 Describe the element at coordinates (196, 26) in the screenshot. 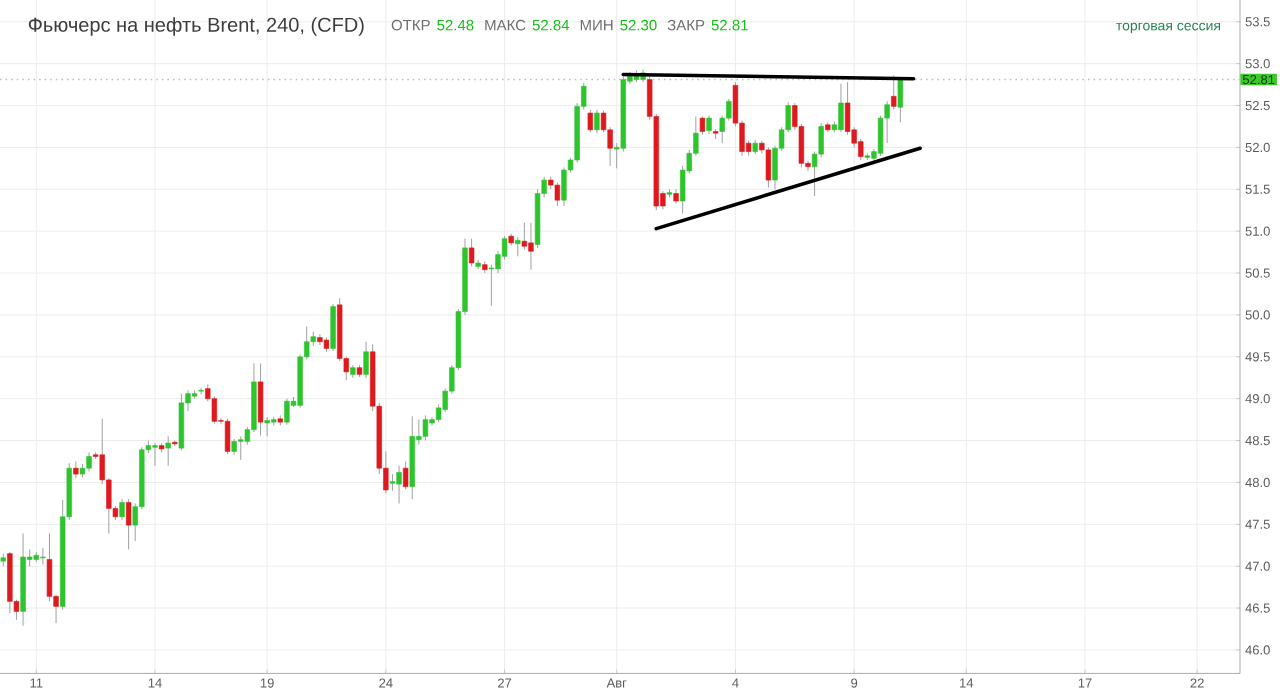

I see `text: Фьючерс на нефть Brent, 240, (CFD)` at that location.